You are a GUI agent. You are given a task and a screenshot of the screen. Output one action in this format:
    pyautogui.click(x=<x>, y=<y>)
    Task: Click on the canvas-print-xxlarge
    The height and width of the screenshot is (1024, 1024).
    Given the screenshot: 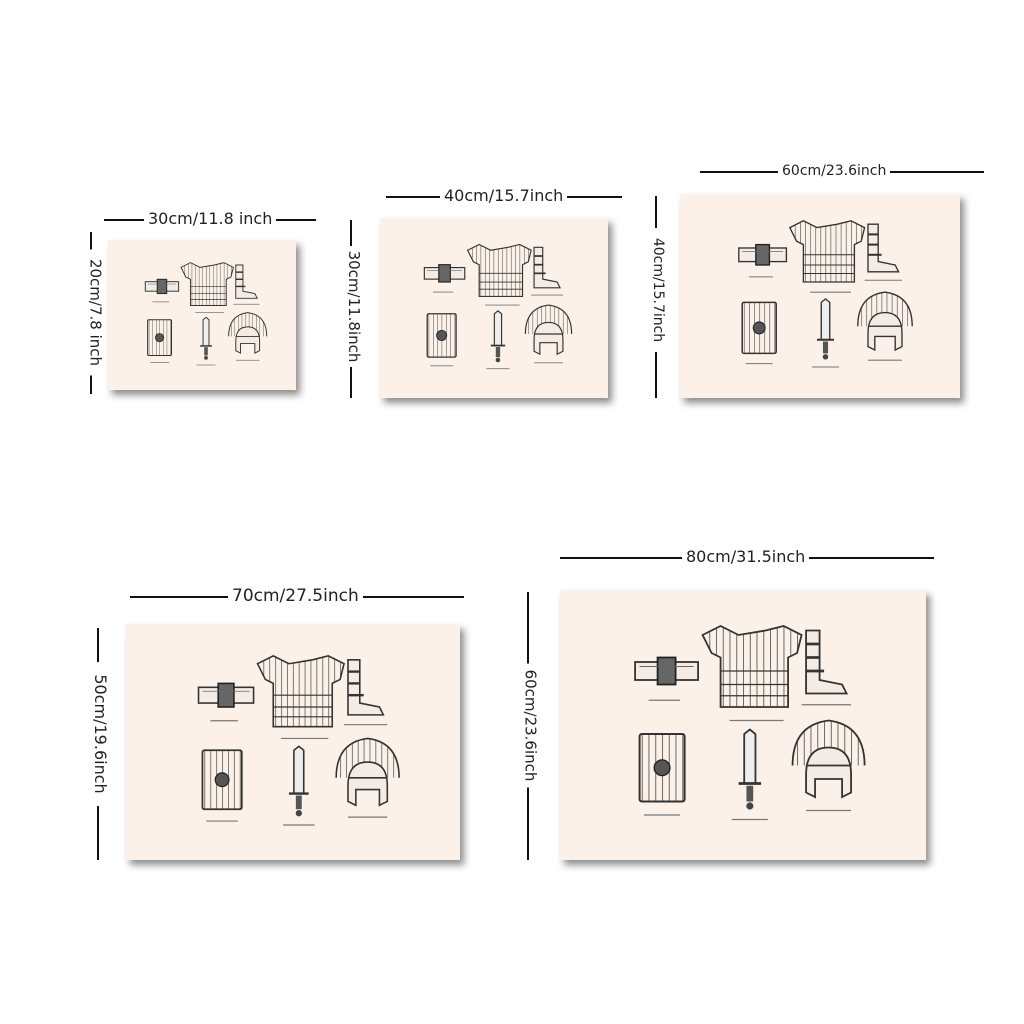 What is the action you would take?
    pyautogui.click(x=743, y=725)
    